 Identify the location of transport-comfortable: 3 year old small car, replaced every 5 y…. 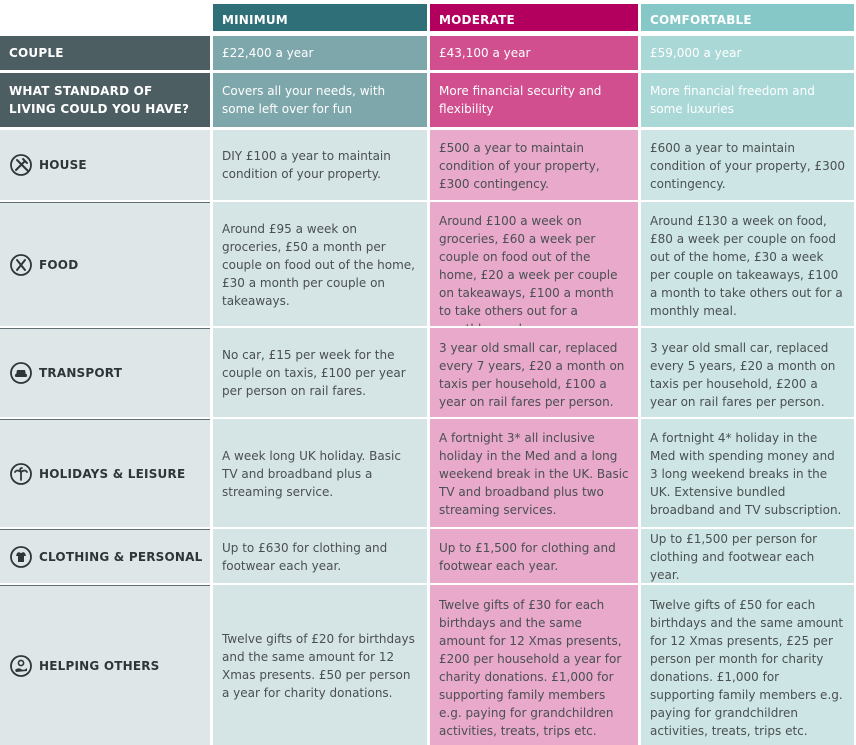
(747, 374).